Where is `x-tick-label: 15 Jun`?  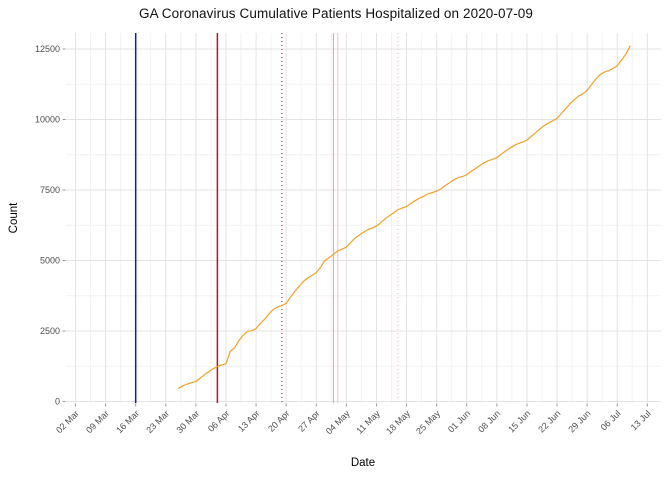
x-tick-label: 15 Jun is located at coordinates (519, 421).